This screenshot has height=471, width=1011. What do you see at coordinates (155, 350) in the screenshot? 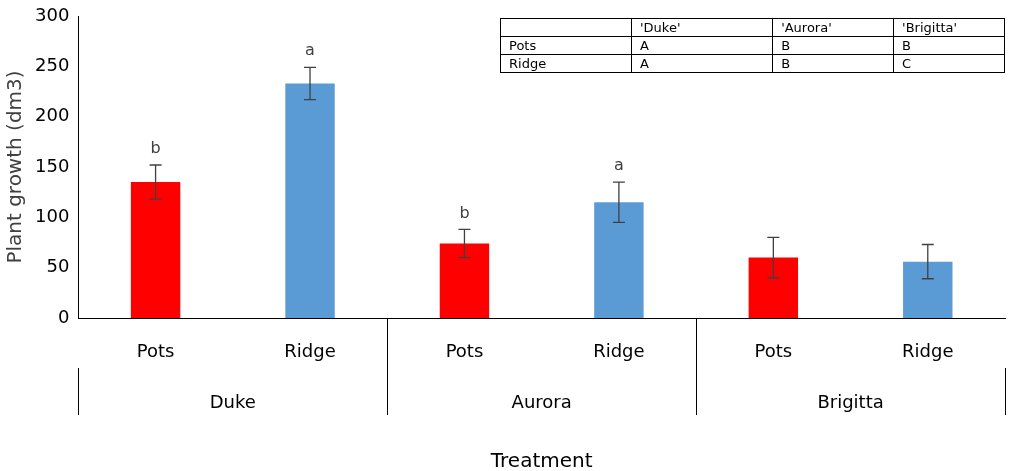
I see `series-label: Pots` at bounding box center [155, 350].